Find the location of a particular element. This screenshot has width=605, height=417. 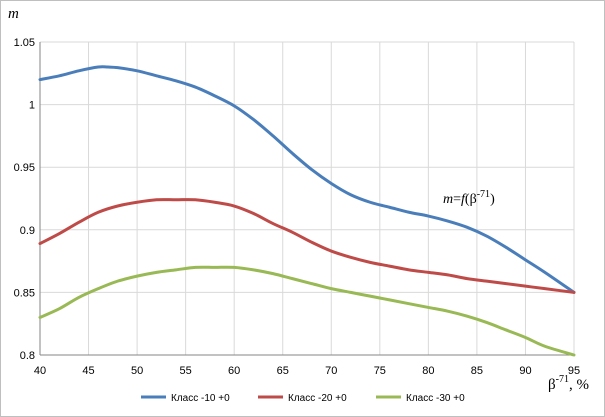

x-axis-title: β-71, % is located at coordinates (568, 383).